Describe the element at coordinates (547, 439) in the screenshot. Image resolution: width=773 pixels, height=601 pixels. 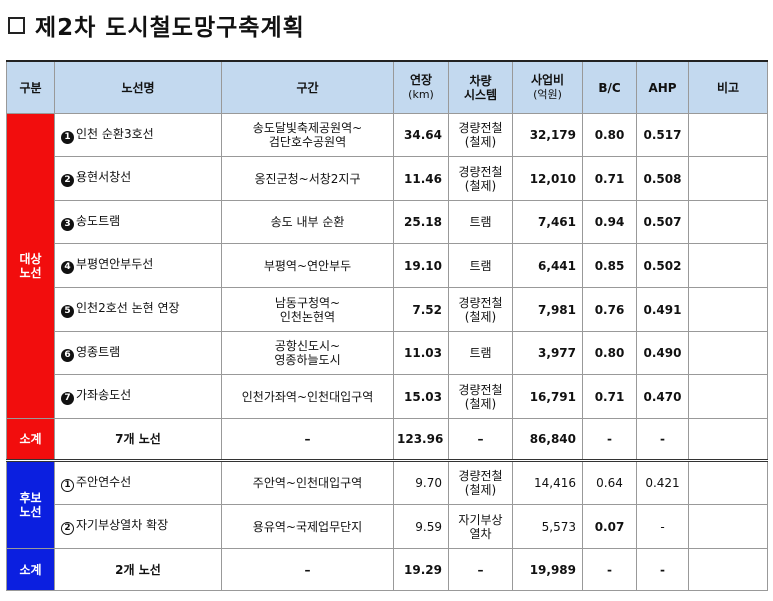
I see `subtotal-cost: 86,840` at that location.